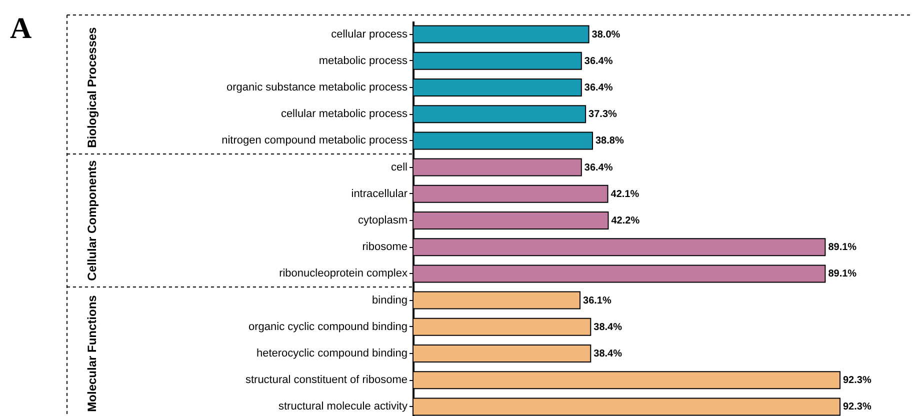 This screenshot has height=416, width=913. What do you see at coordinates (385, 247) in the screenshot?
I see `y-tick-label: ribosome` at bounding box center [385, 247].